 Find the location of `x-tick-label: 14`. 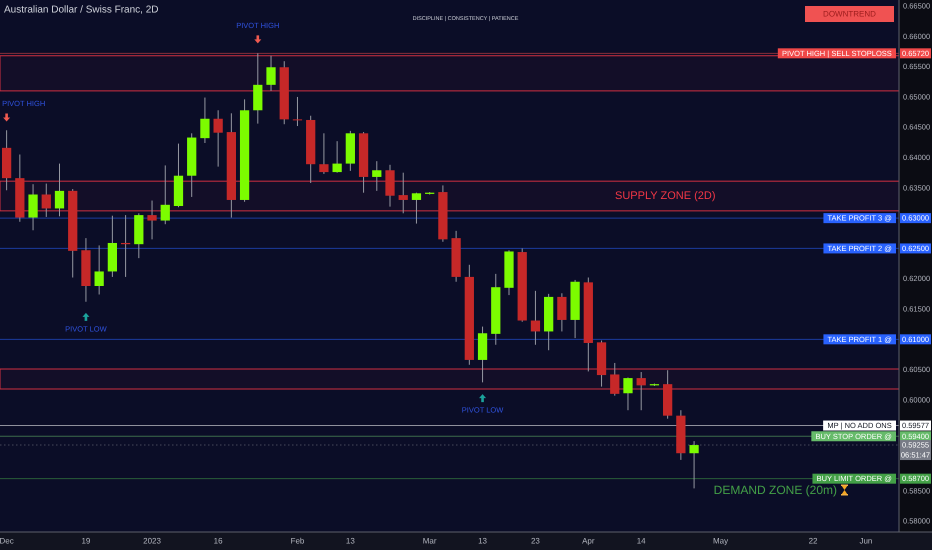

x-tick-label: 14 is located at coordinates (641, 541).